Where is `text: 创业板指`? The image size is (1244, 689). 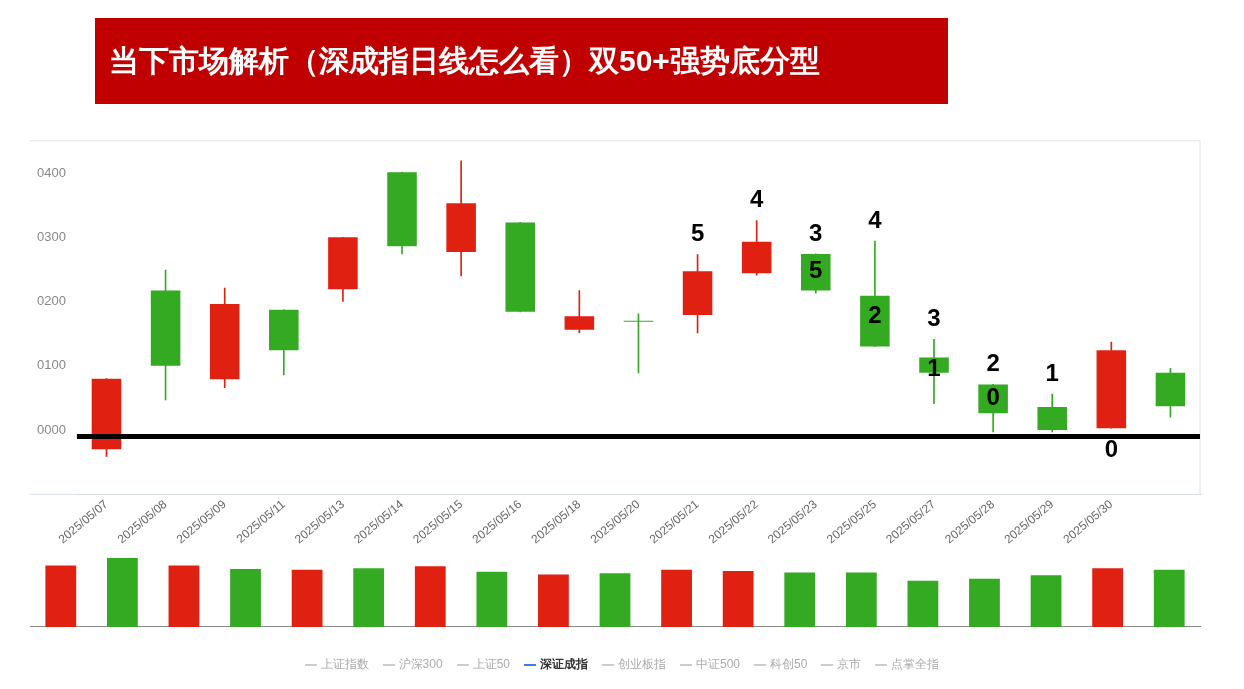 text: 创业板指 is located at coordinates (641, 664).